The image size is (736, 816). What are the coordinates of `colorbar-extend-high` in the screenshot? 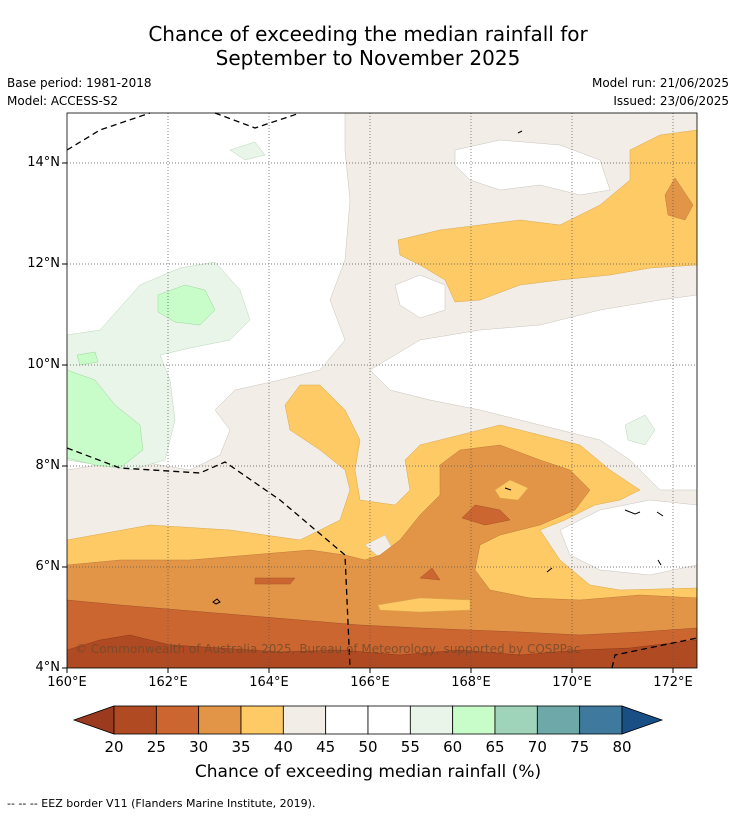 It's located at (642, 720).